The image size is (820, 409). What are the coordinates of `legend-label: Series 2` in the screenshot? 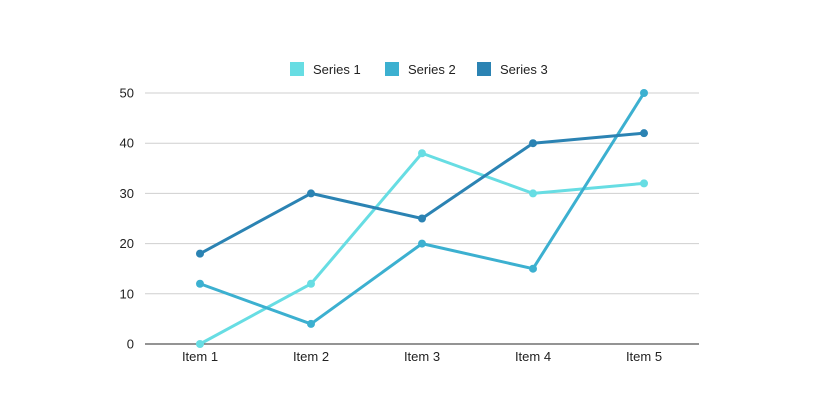 It's located at (432, 69).